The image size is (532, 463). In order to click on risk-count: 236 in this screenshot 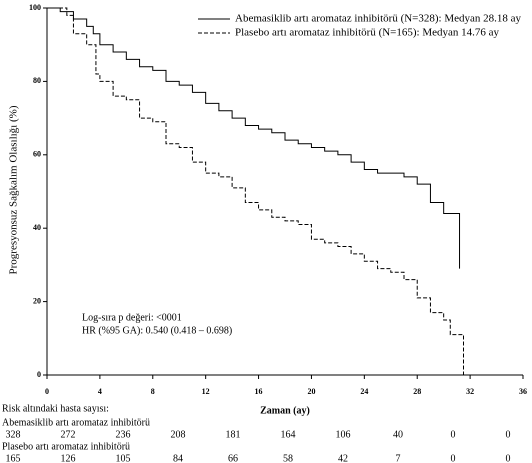, I will do `click(123, 434)`.